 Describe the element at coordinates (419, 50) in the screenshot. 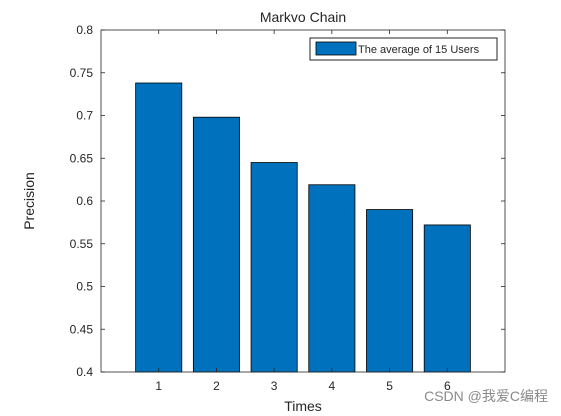

I see `legend-entry-label: The average of 15 Users` at that location.